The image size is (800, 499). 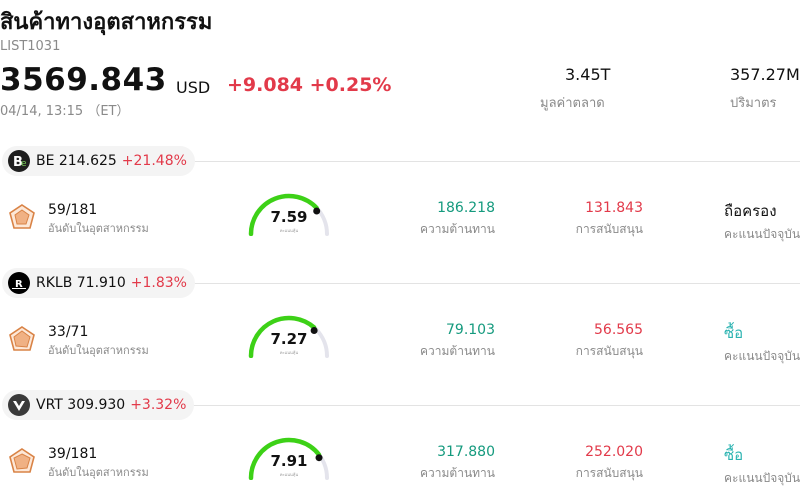 I want to click on volume-value: 357.27M, so click(x=765, y=74).